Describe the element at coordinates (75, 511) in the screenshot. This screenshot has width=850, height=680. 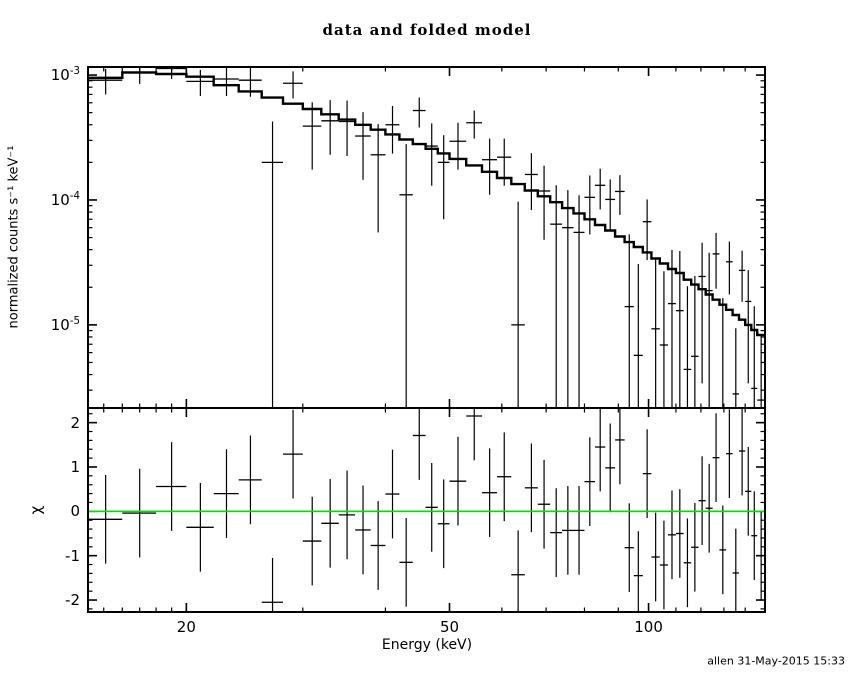
I see `y-tick-label: 0` at that location.